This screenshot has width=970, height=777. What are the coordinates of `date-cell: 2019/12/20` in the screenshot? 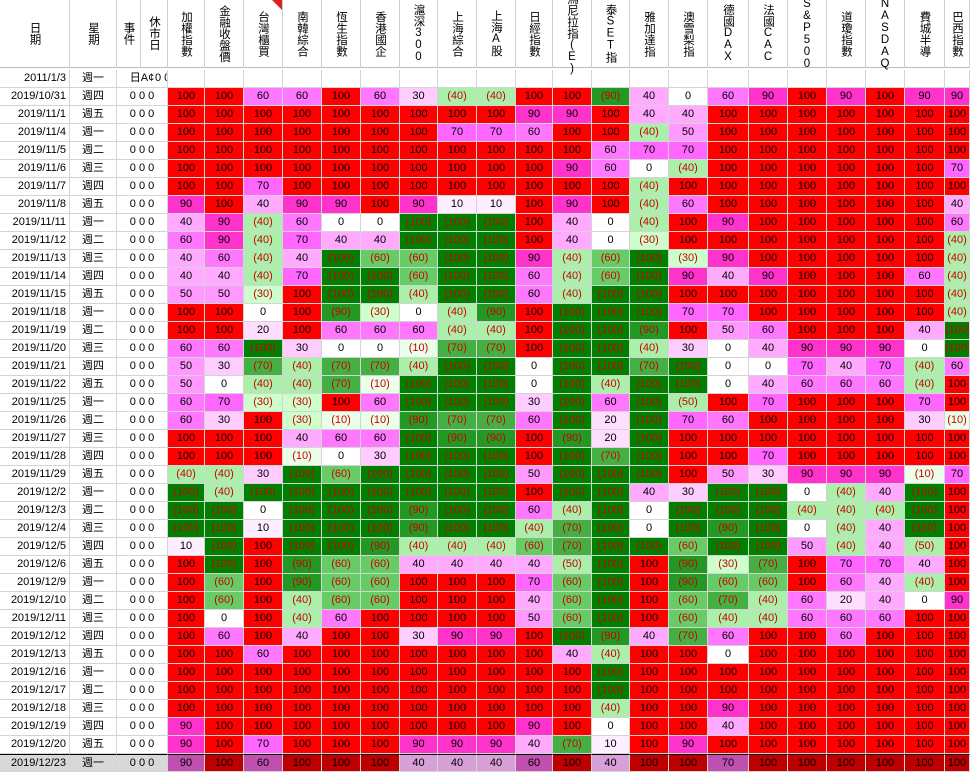 It's located at (35, 745).